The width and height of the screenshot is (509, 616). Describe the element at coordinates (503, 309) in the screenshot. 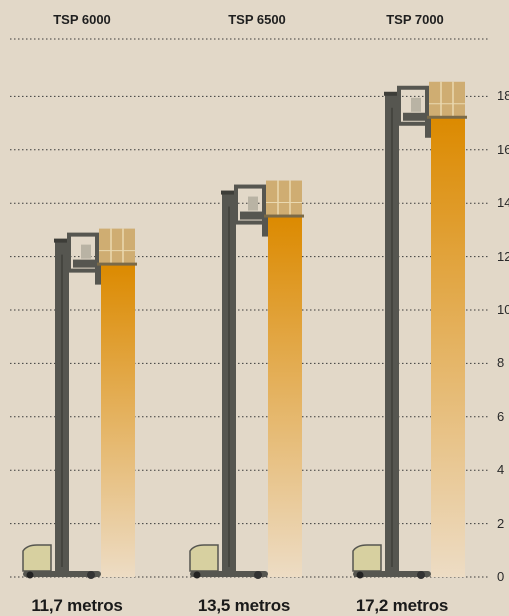

I see `tick-label-10: 10` at that location.